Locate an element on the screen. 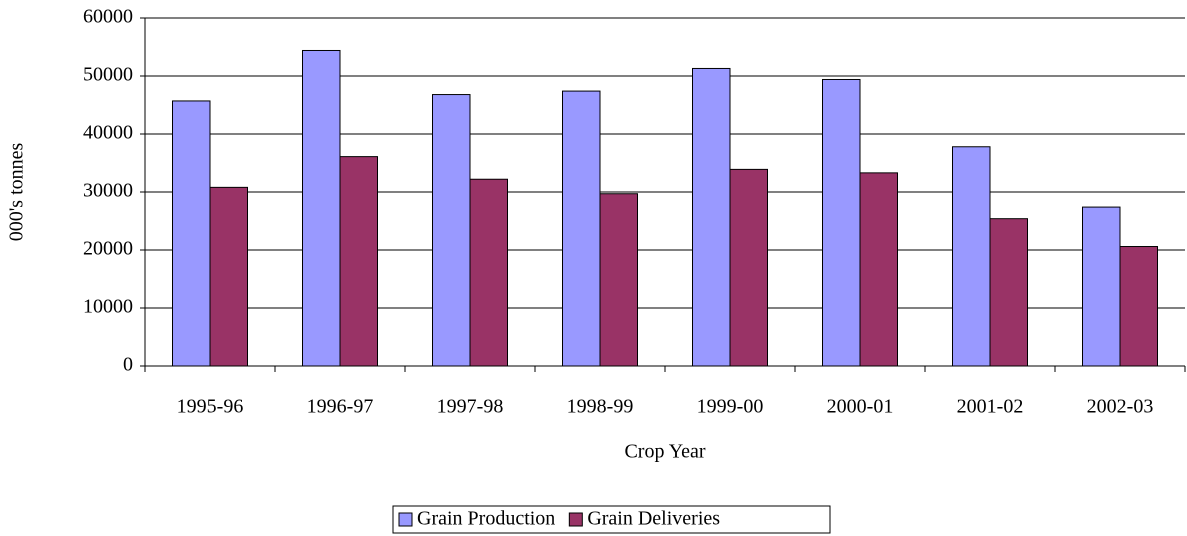  y-tick-label: 0 is located at coordinates (128, 365).